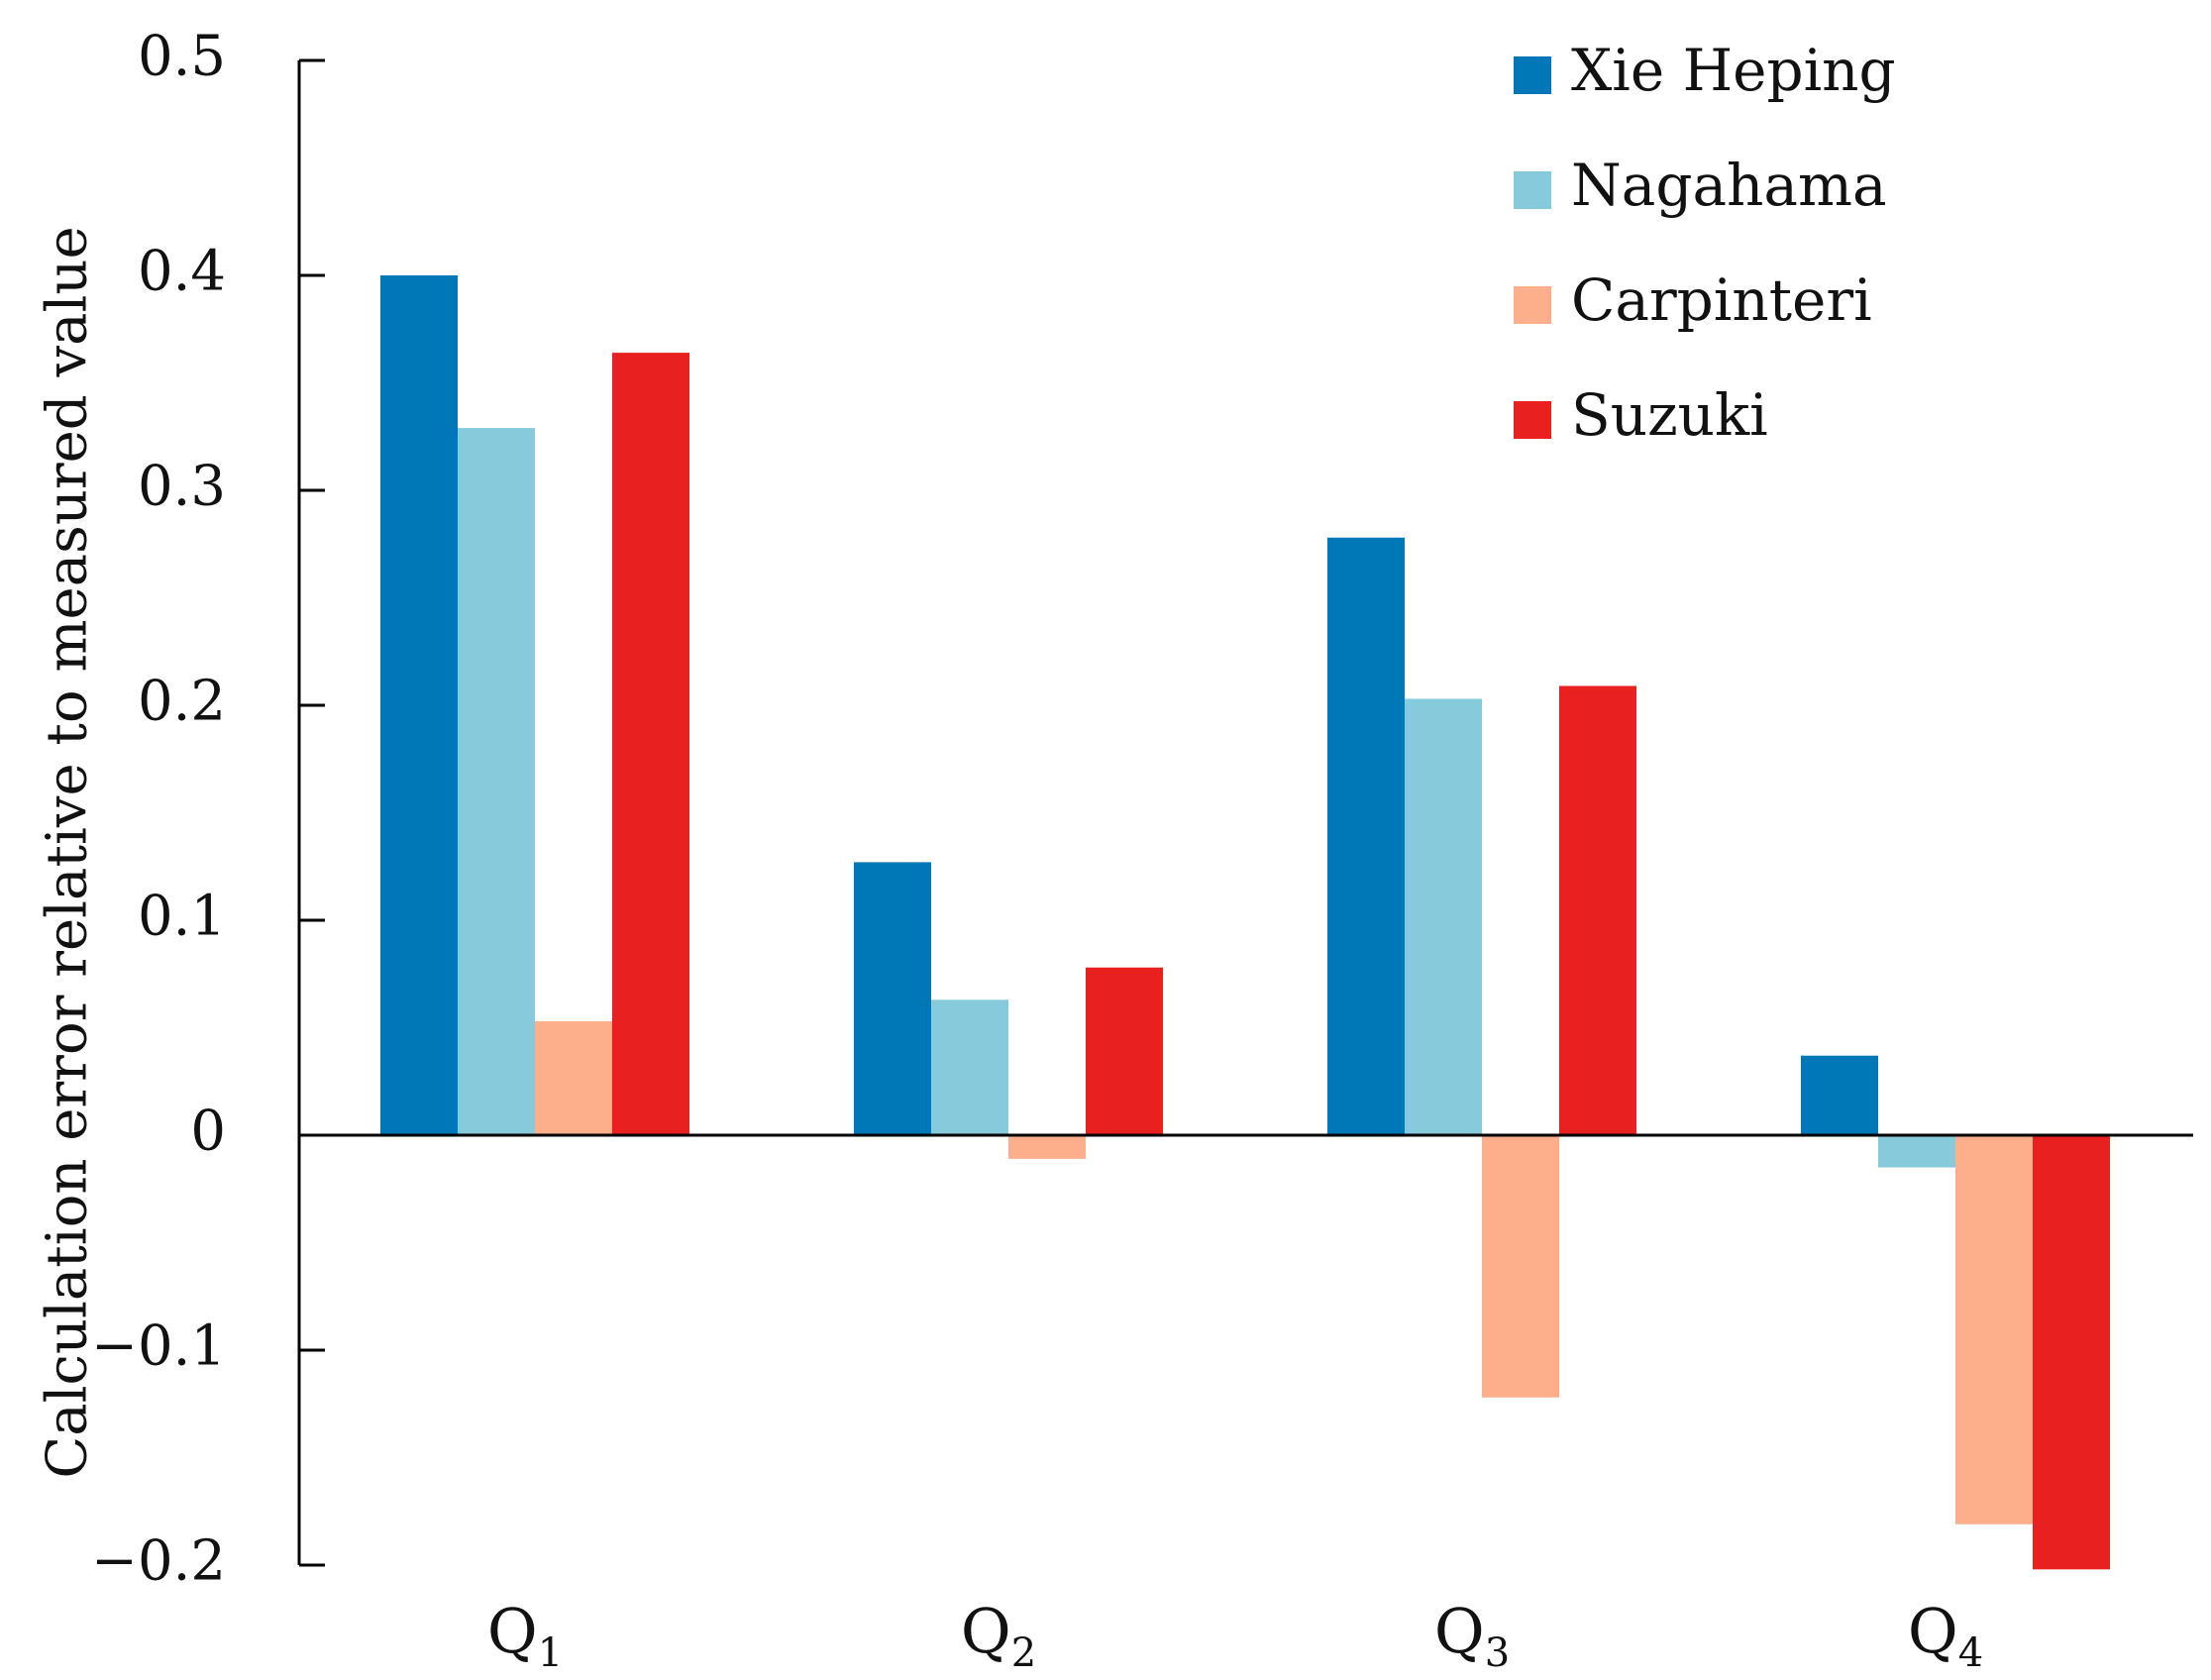  What do you see at coordinates (2071, 1352) in the screenshot?
I see `bar-suzuki-q4` at bounding box center [2071, 1352].